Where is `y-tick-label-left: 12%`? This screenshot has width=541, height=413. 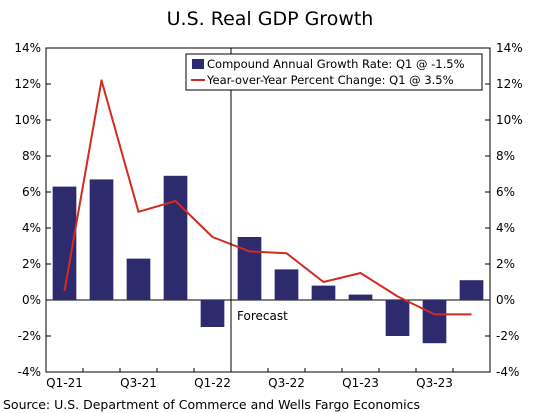
y-tick-label-left: 12% is located at coordinates (27, 84).